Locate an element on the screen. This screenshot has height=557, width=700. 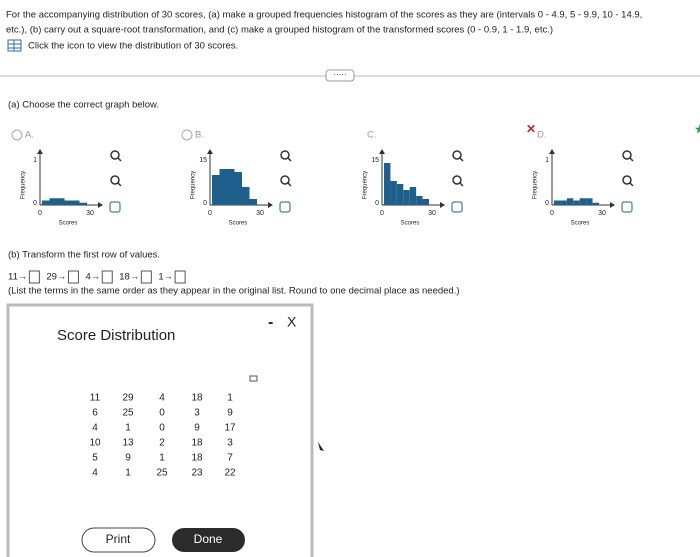
table-cell: 10 is located at coordinates (95, 443).